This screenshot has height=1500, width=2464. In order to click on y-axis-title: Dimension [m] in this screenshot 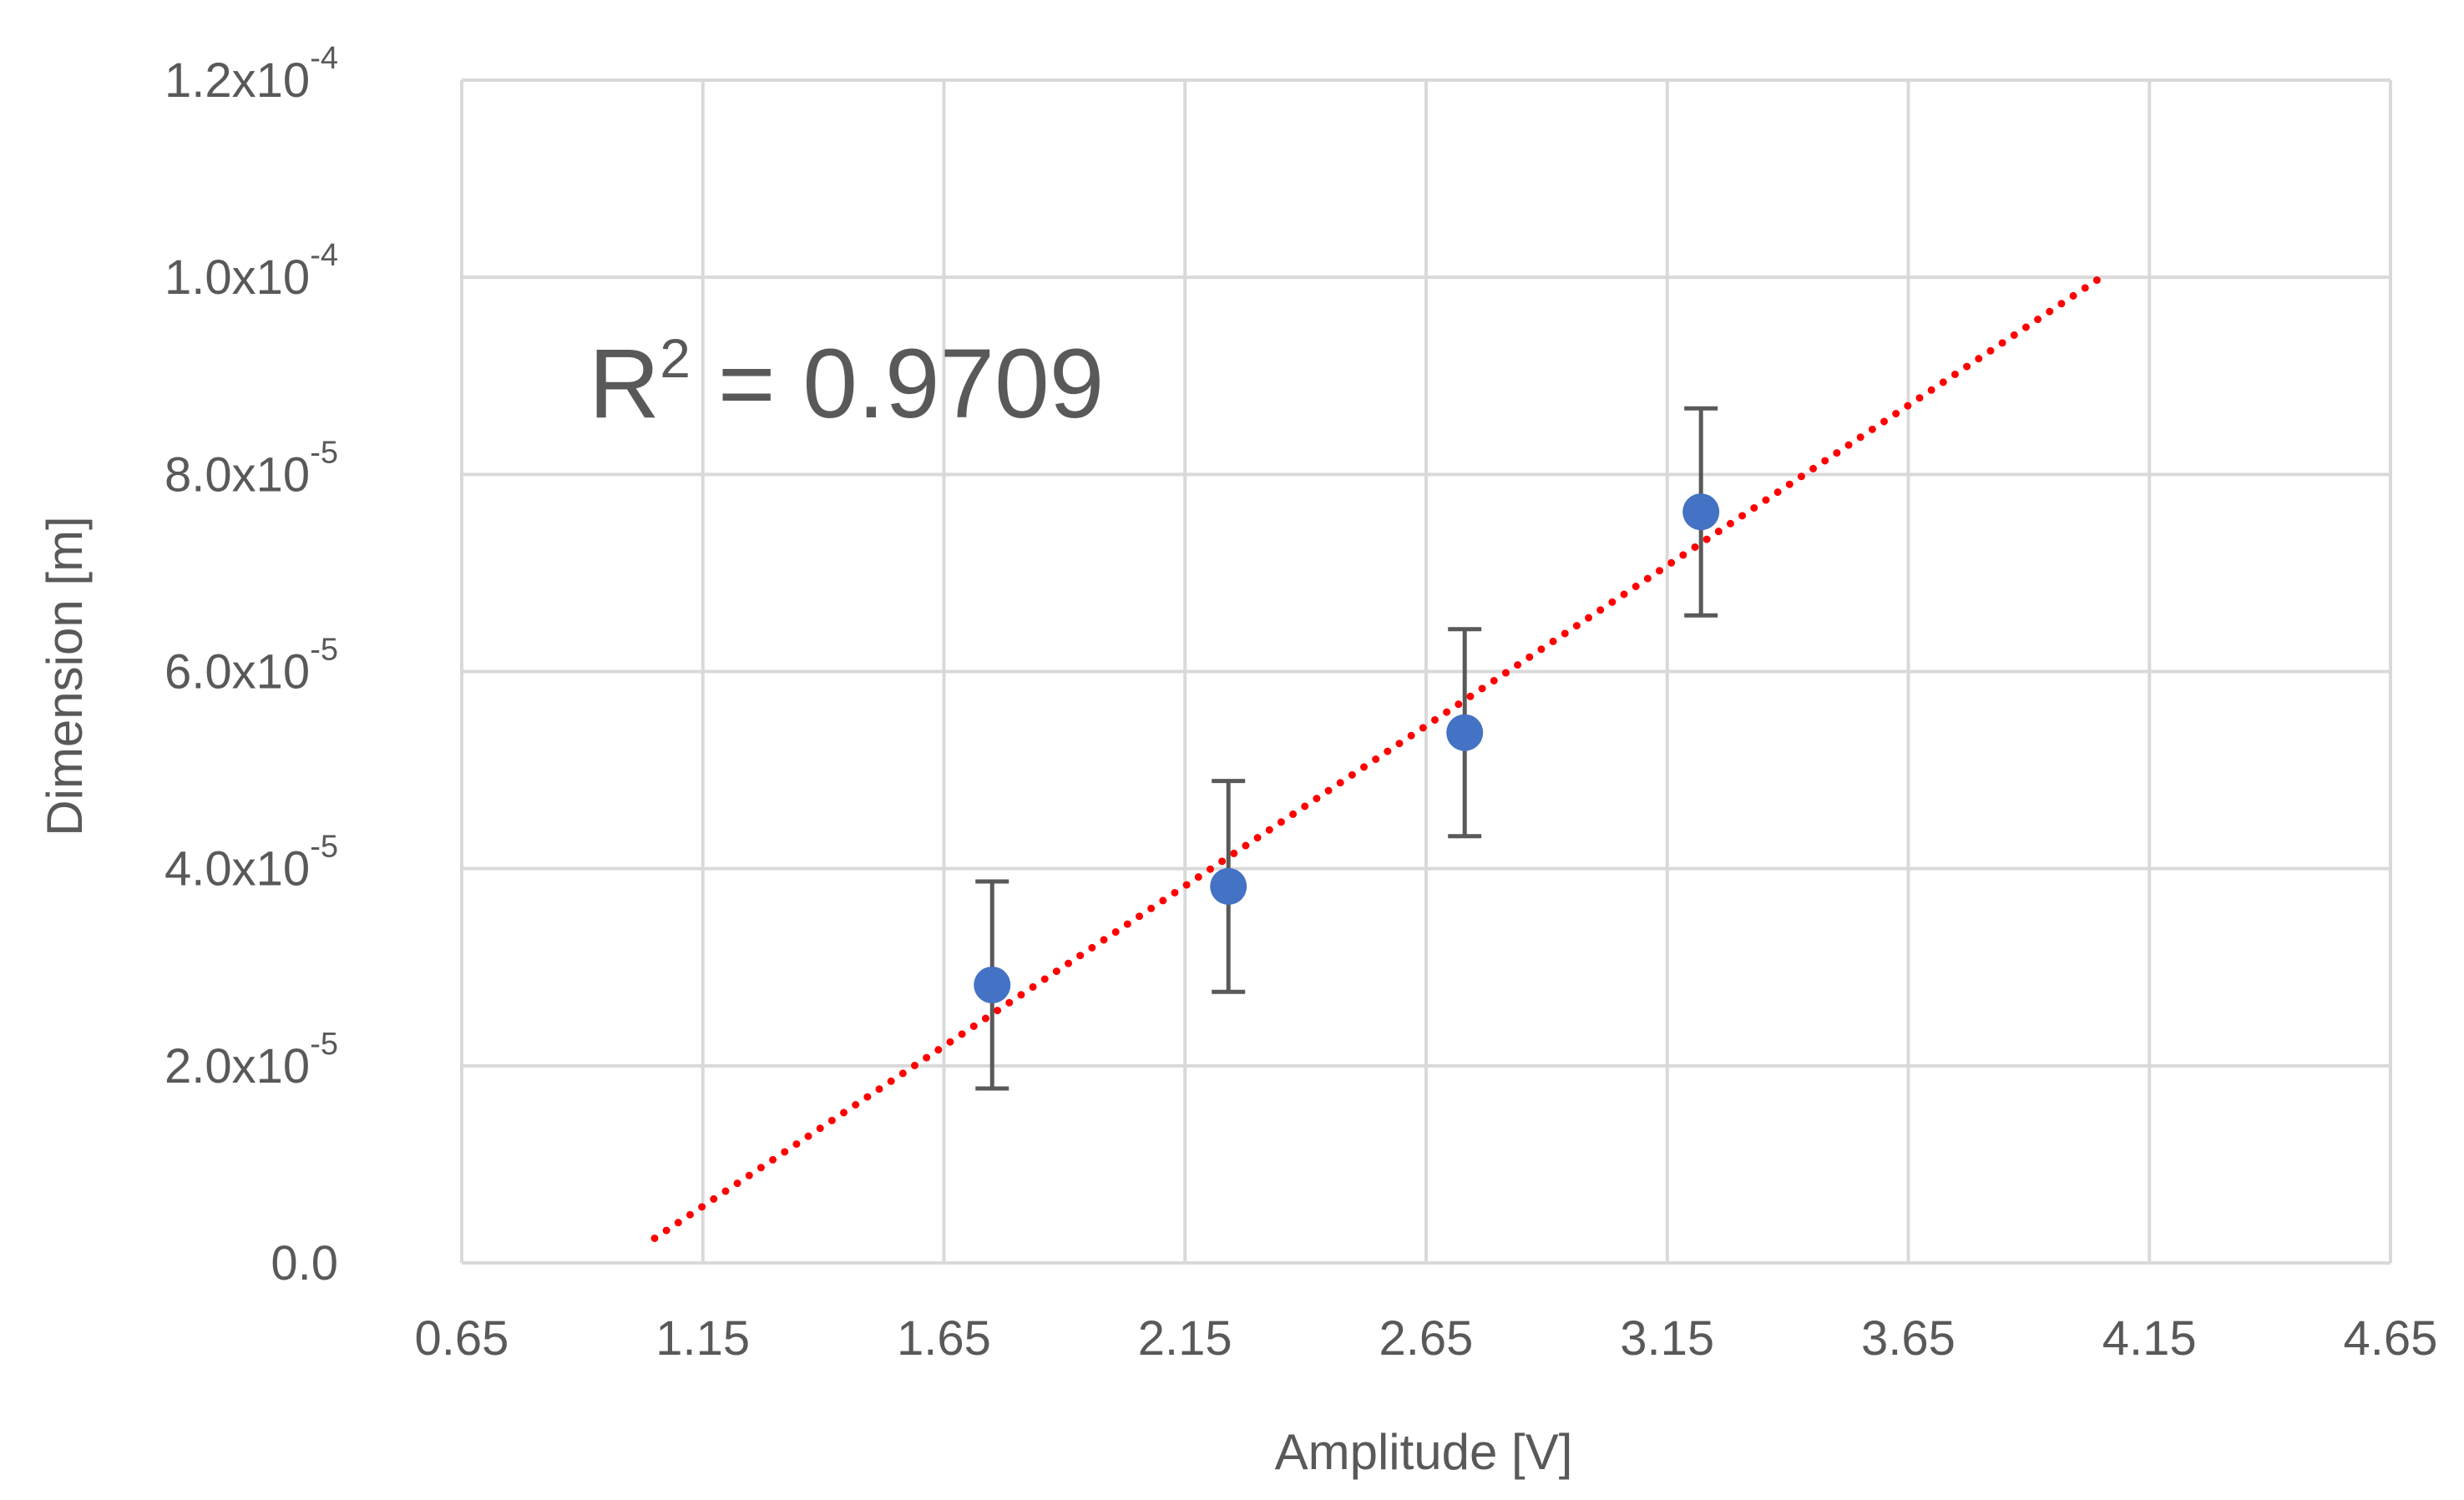, I will do `click(65, 676)`.